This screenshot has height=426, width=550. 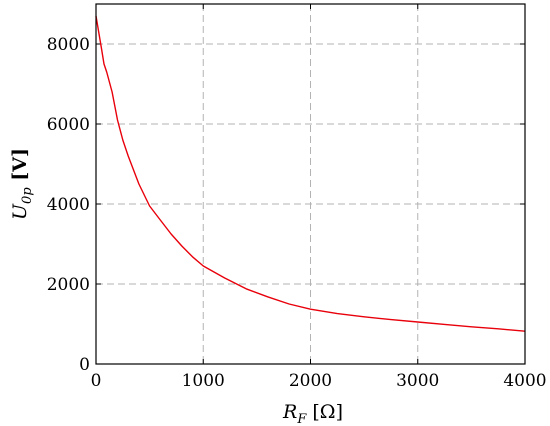 I want to click on x-axis-label-unit: [Ω], so click(x=324, y=412).